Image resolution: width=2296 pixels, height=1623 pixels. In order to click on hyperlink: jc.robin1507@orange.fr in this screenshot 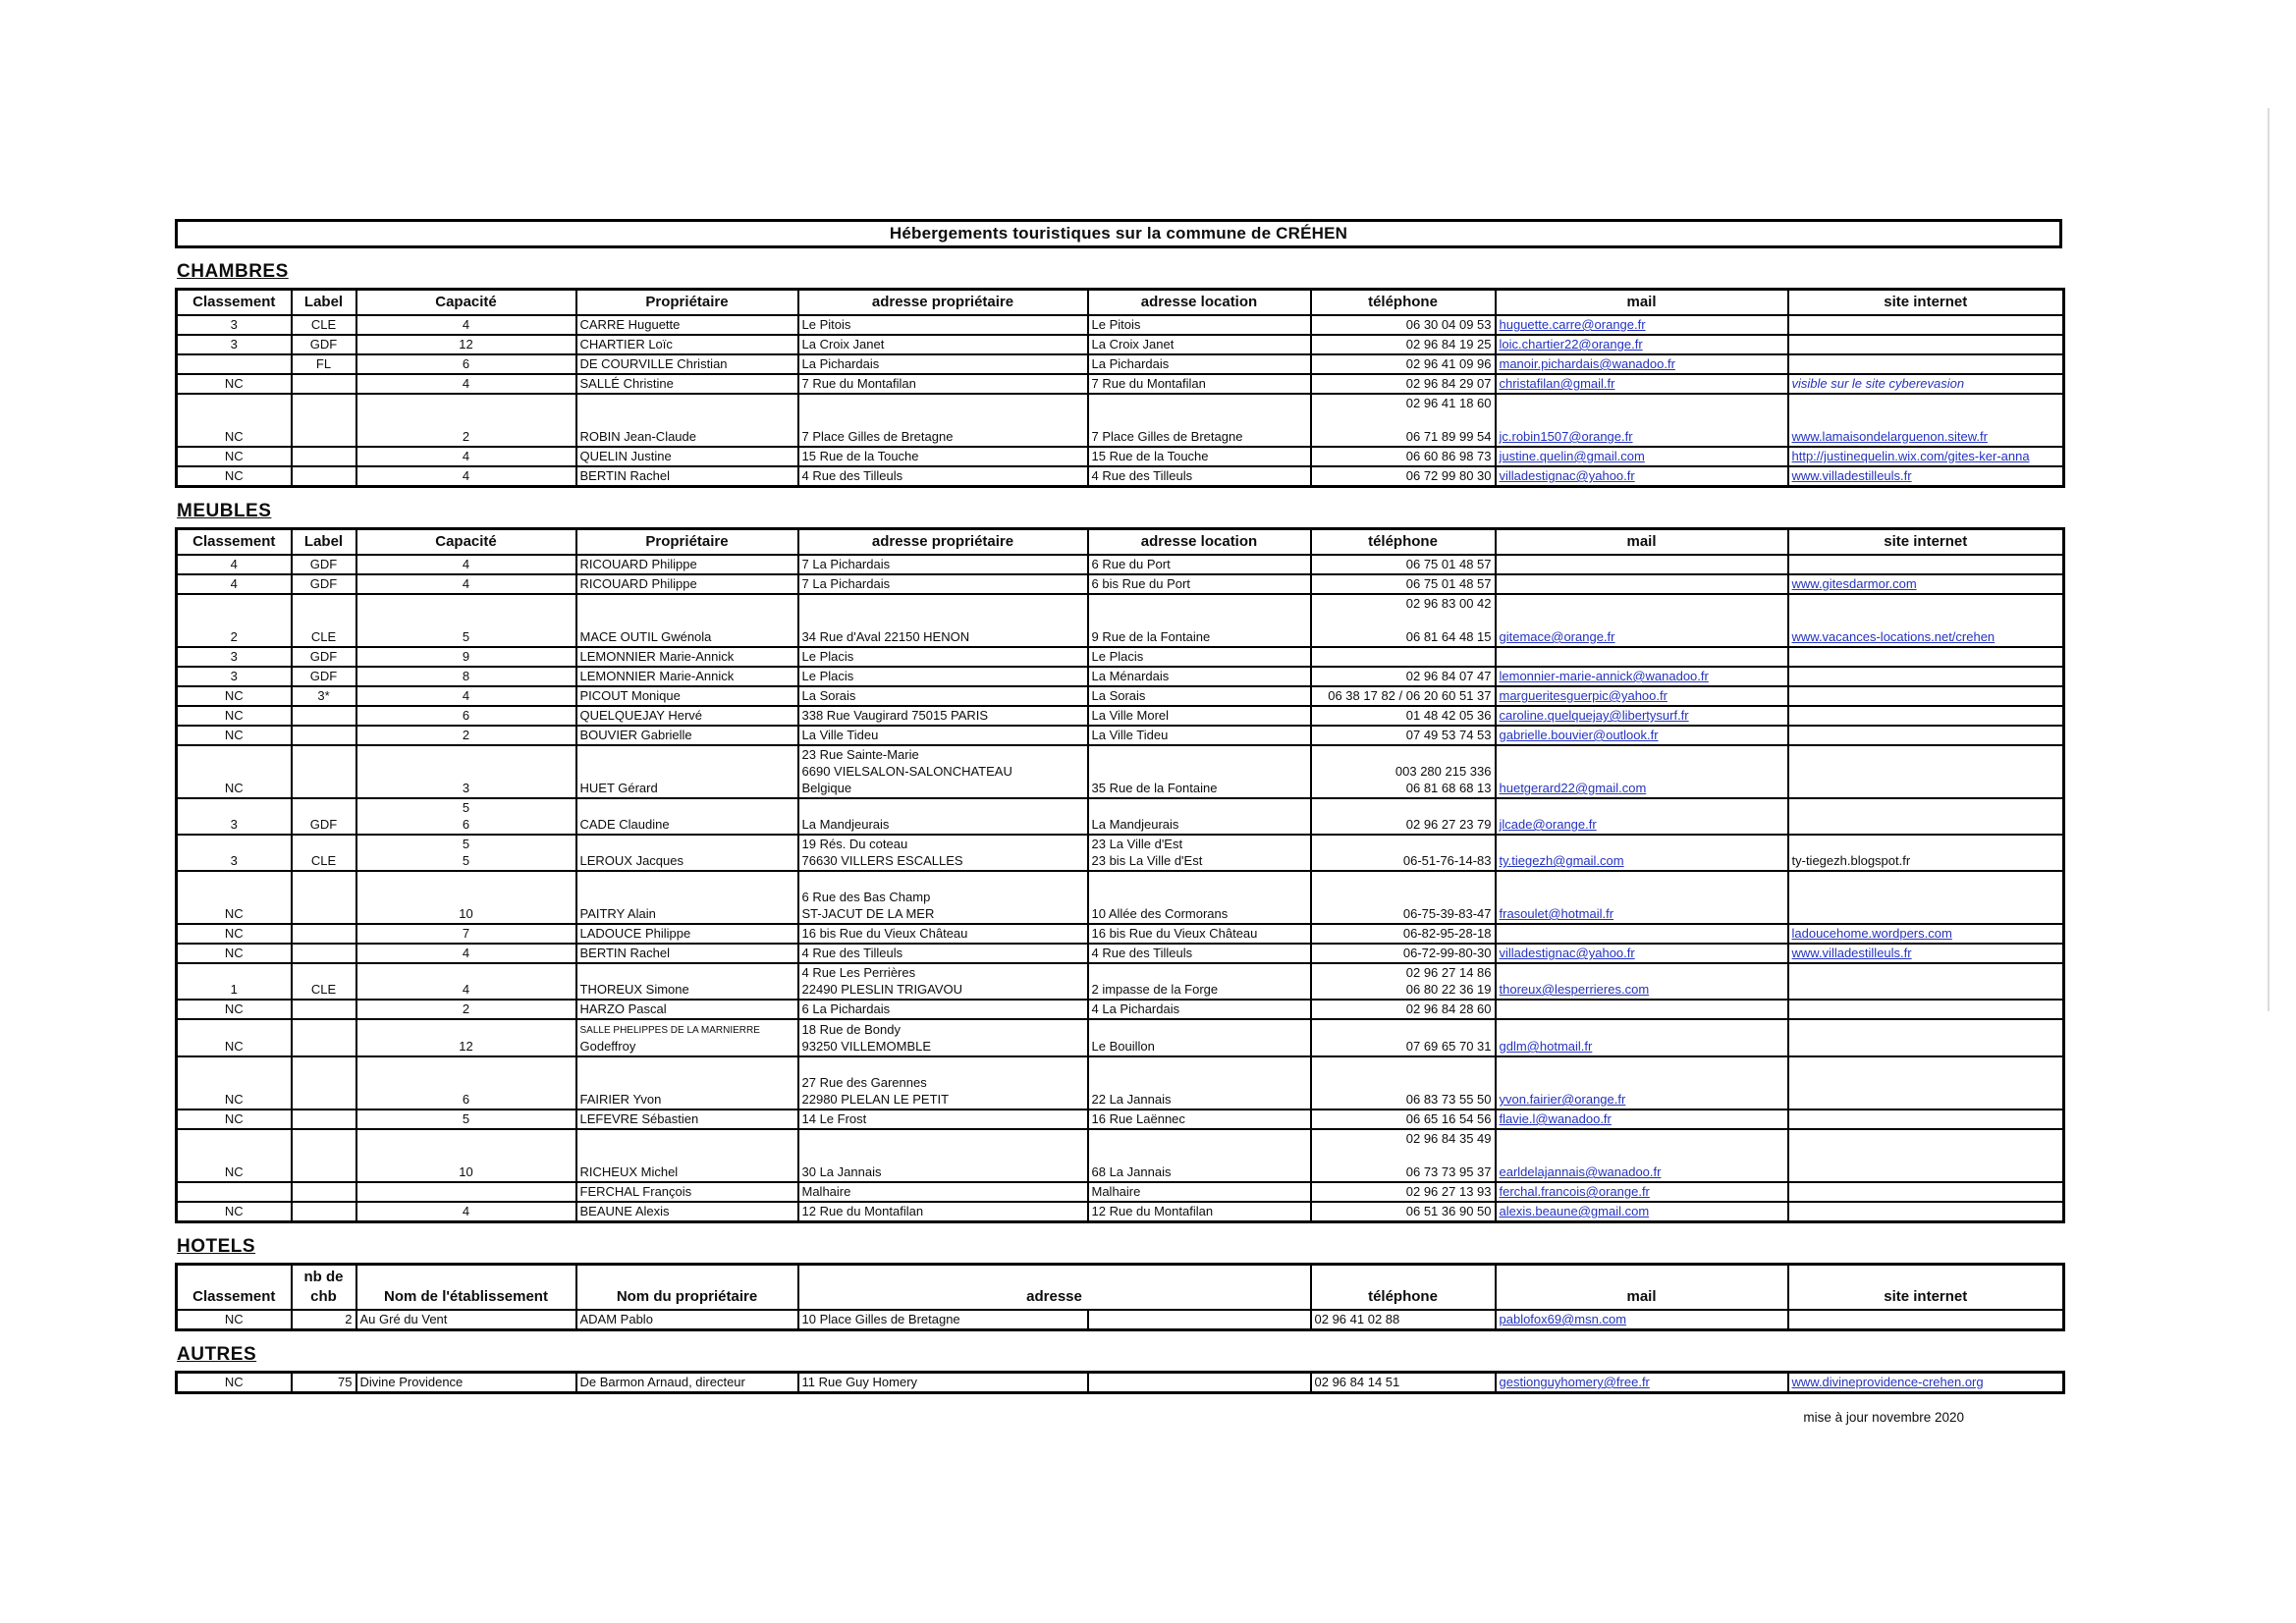, I will do `click(1566, 437)`.